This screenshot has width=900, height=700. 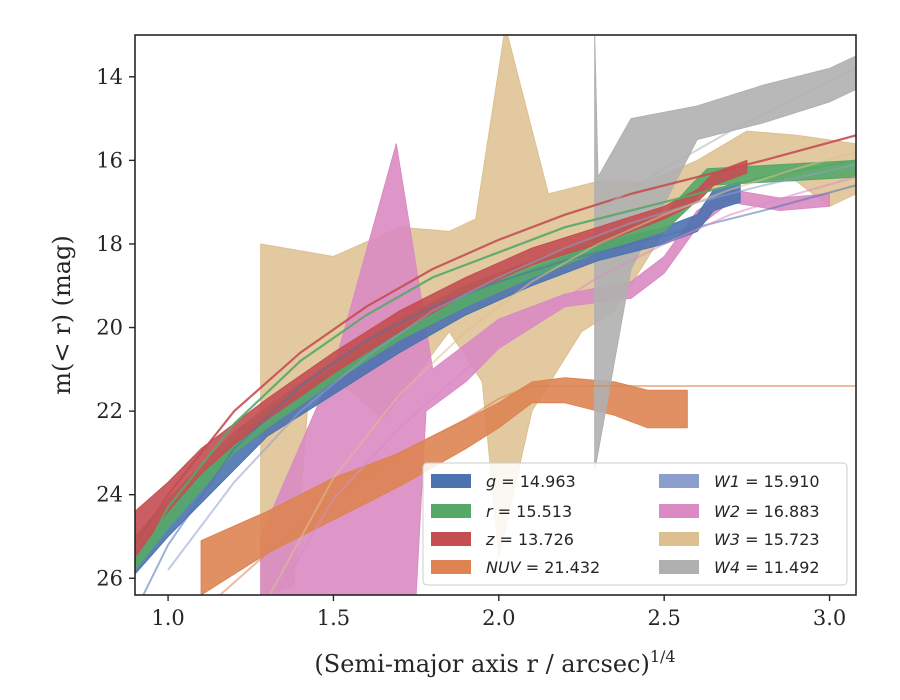 I want to click on legend-label-w3: W3 = 15.723, so click(x=767, y=539).